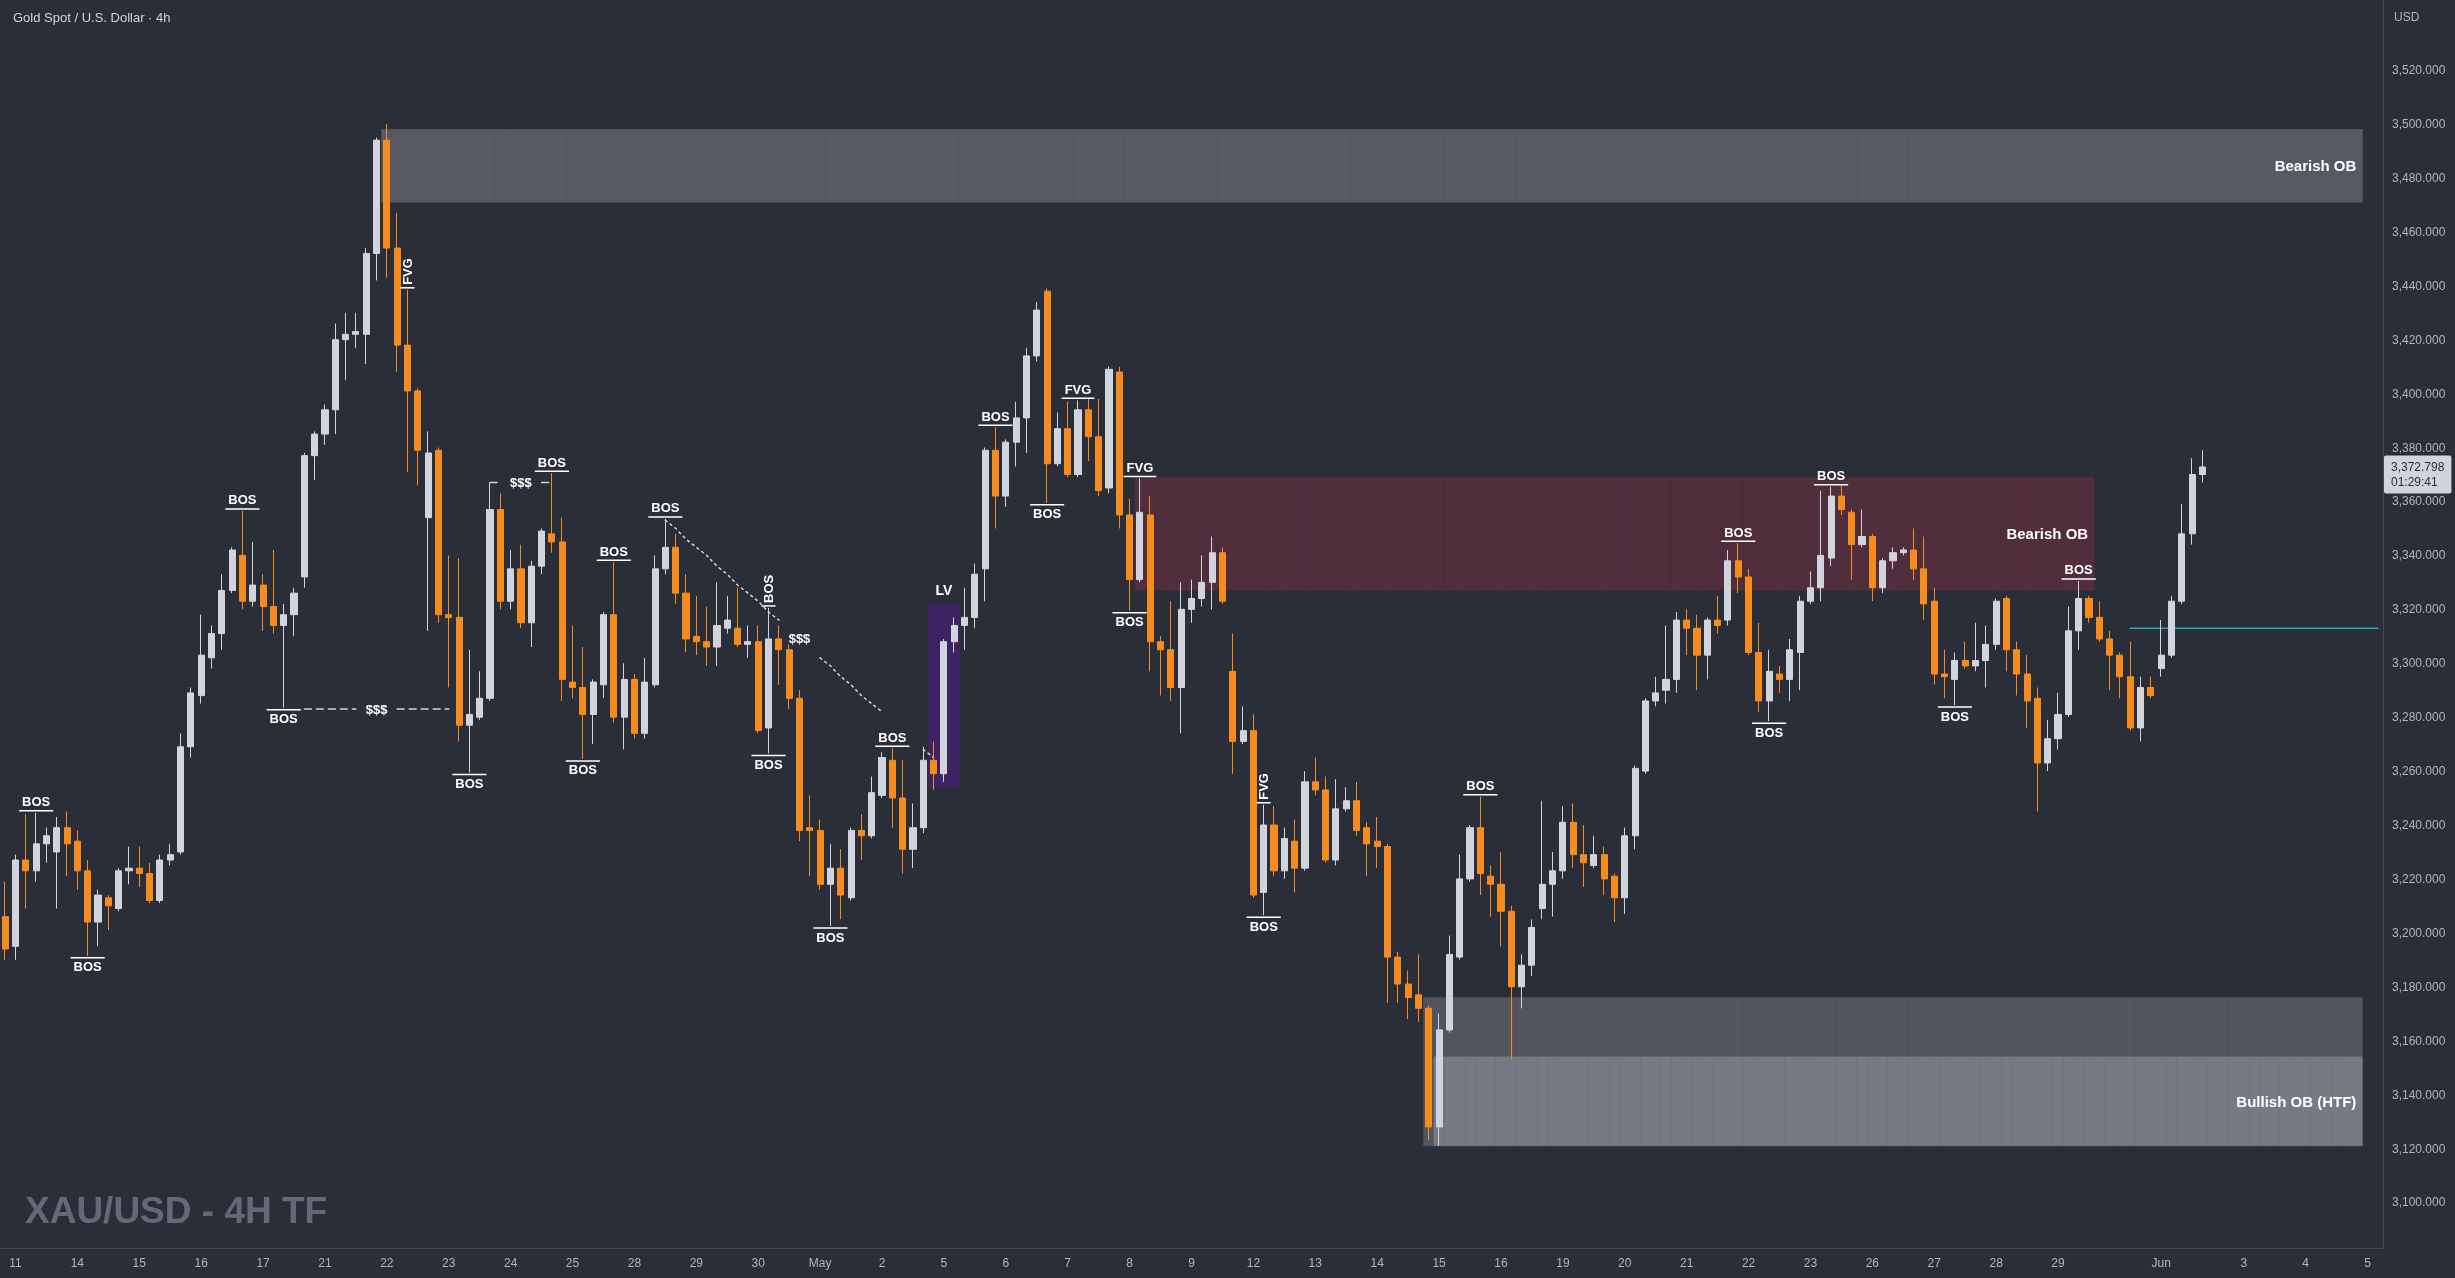 This screenshot has width=2455, height=1278. Describe the element at coordinates (510, 1263) in the screenshot. I see `x-tick-label: 24` at that location.